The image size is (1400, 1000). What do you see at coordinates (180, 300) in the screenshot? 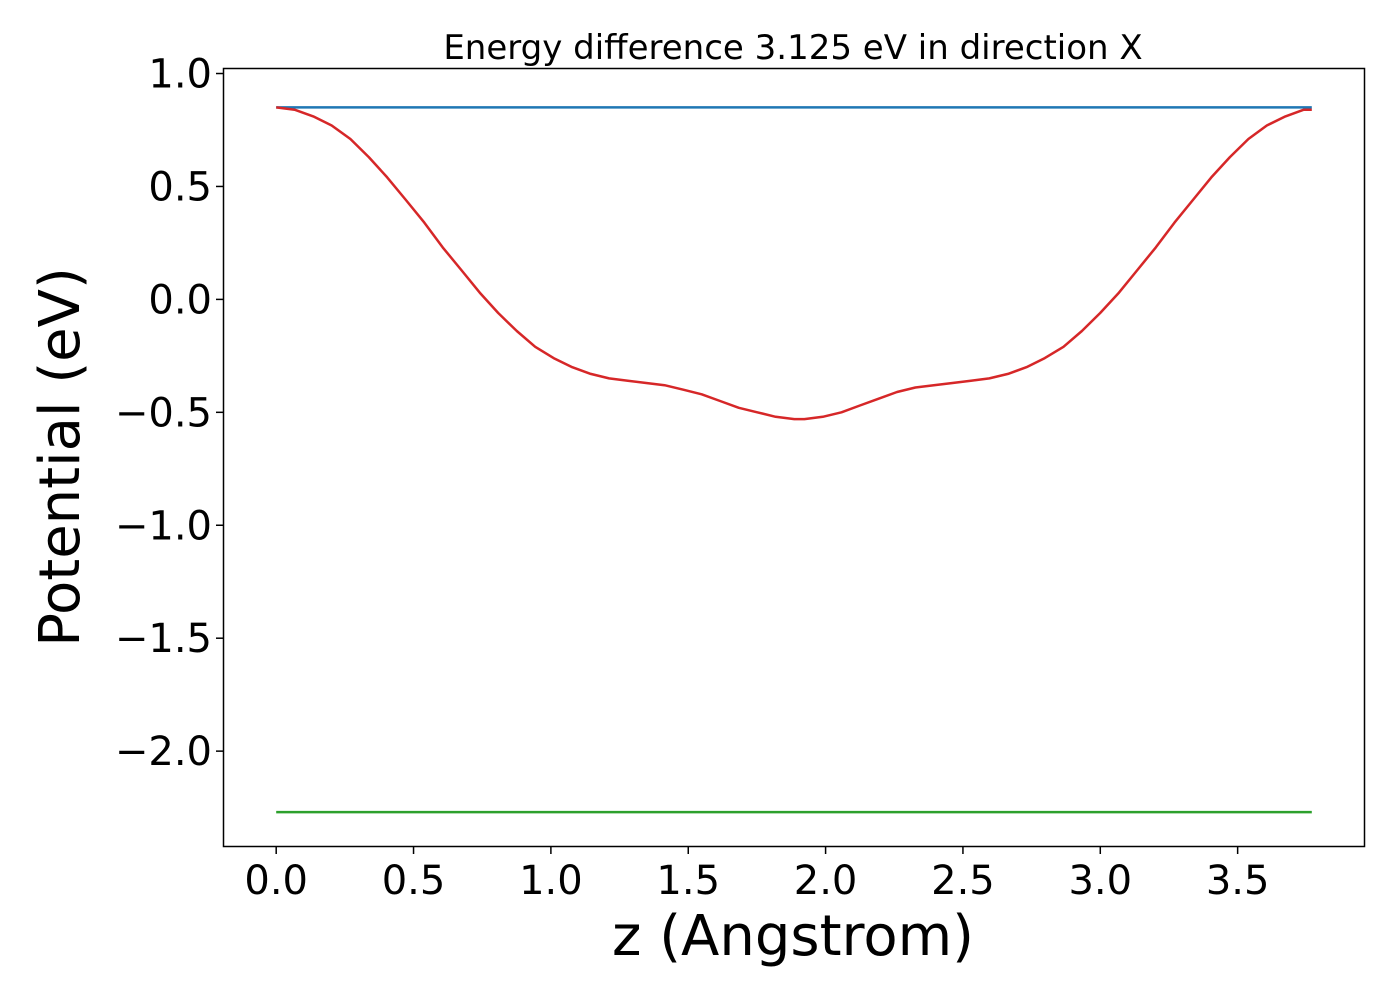
I see `y-tick-label: 0.0` at bounding box center [180, 300].